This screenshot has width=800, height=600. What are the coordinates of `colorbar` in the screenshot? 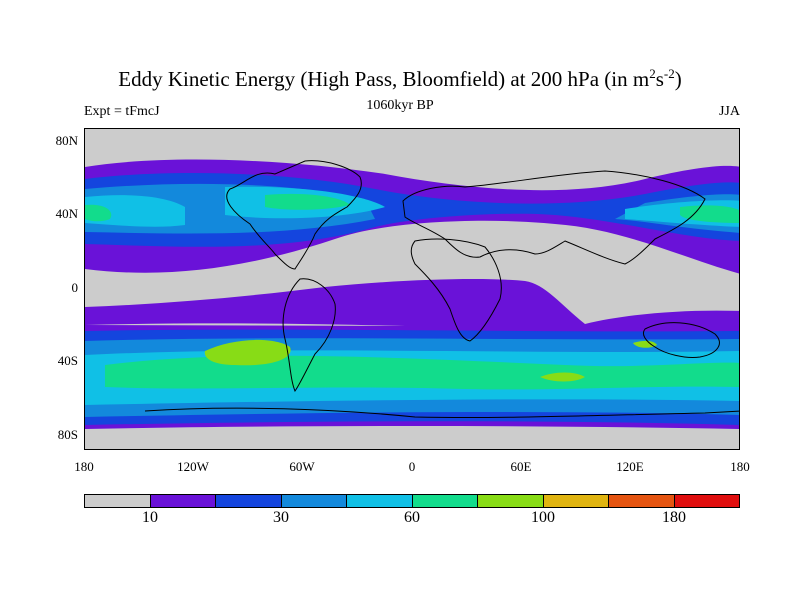 It's located at (412, 501).